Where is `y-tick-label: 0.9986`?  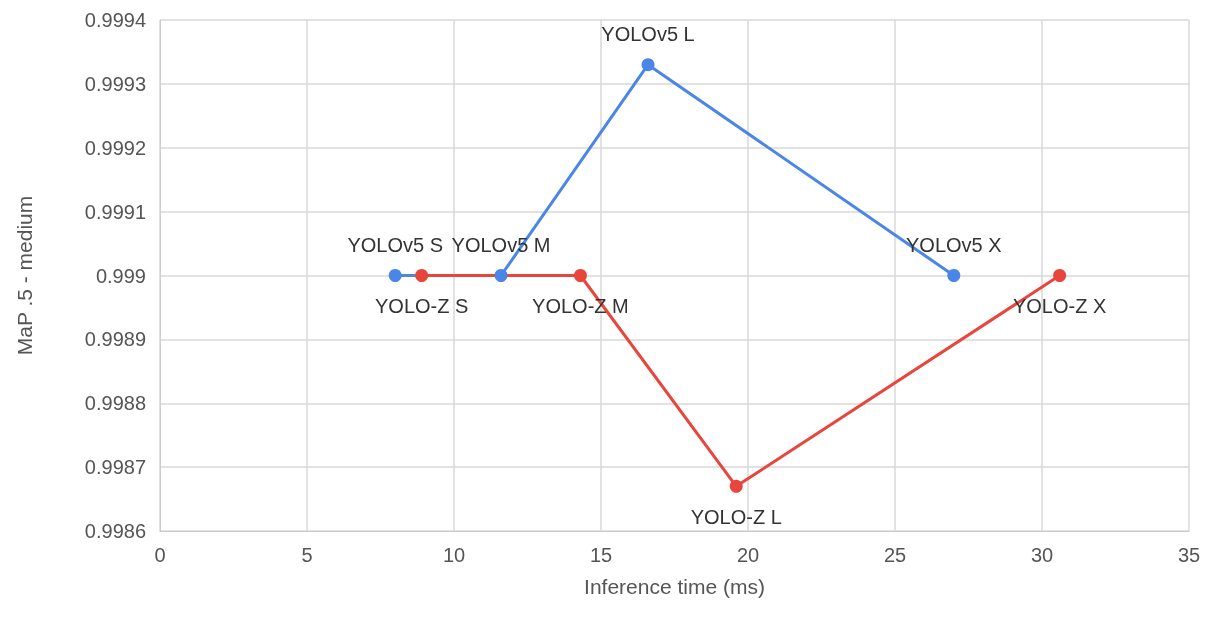 y-tick-label: 0.9986 is located at coordinates (115, 531).